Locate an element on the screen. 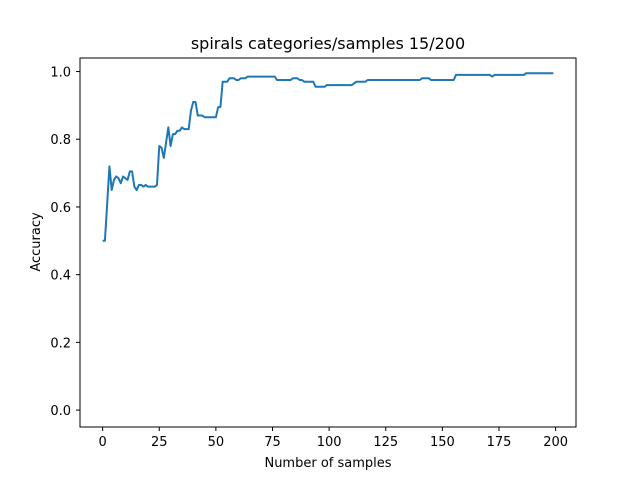  x-axis-ticks: 0 25 50 75 100 125 150 175 200 is located at coordinates (333, 438).